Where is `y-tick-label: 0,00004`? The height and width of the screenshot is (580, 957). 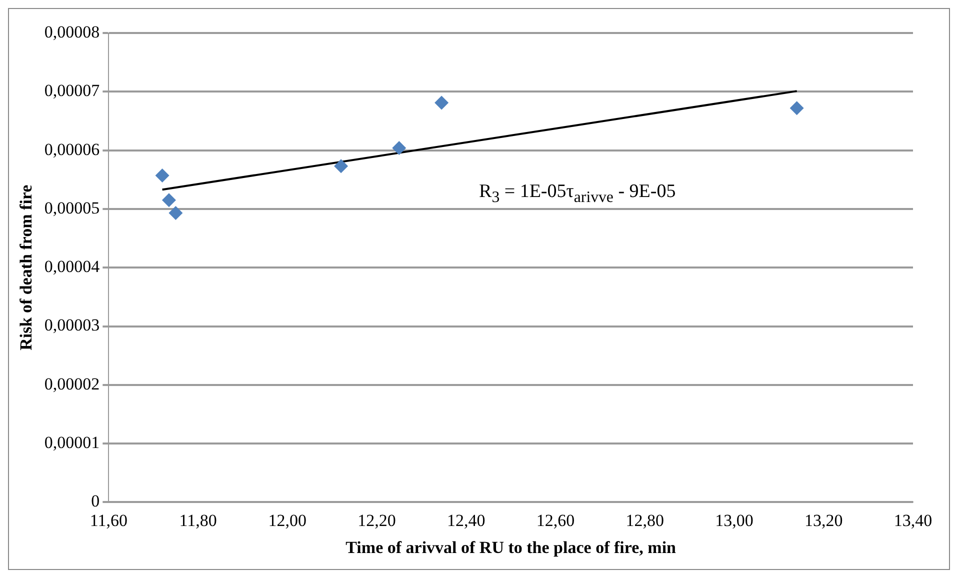
y-tick-label: 0,00004 is located at coordinates (72, 266).